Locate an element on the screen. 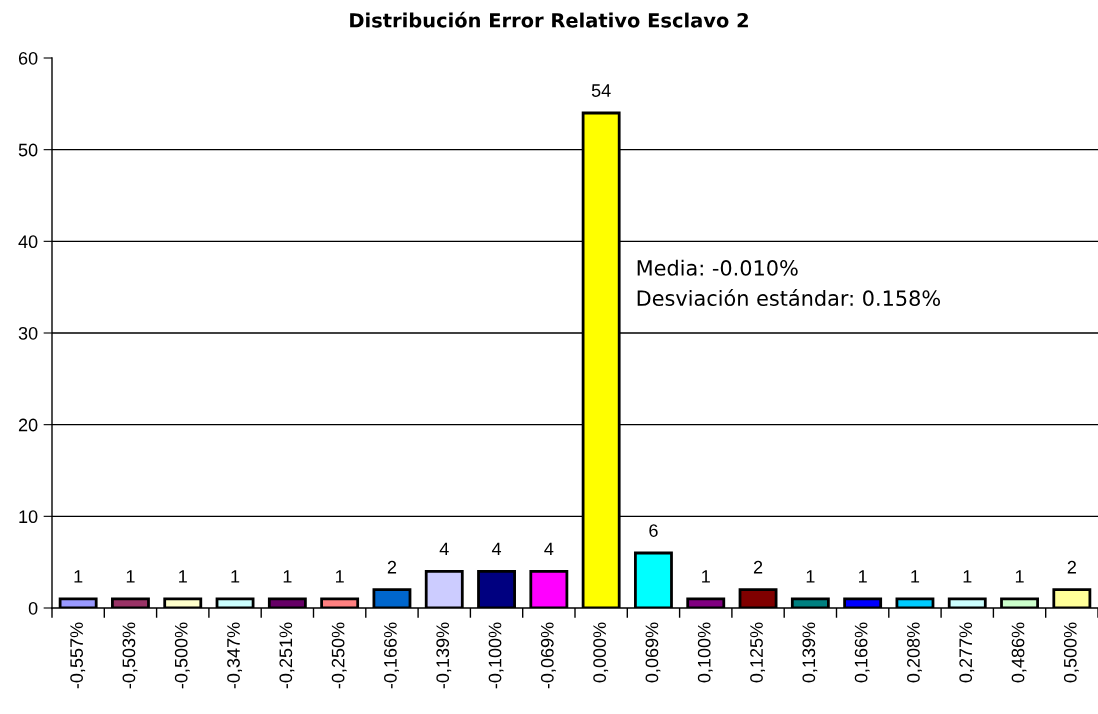 The width and height of the screenshot is (1098, 714). x-tick-label: -0,166% is located at coordinates (391, 655).